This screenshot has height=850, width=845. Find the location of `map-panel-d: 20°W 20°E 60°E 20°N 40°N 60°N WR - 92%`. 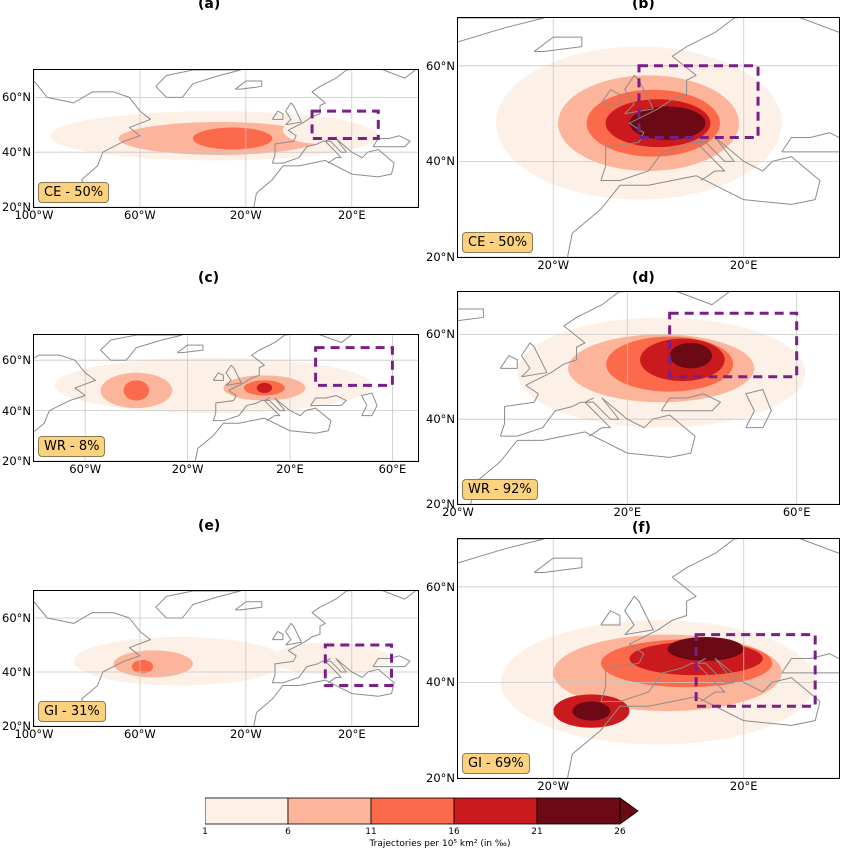

map-panel-d: 20°W 20°E 60°E 20°N 40°N 60°N WR - 92% is located at coordinates (633, 405).